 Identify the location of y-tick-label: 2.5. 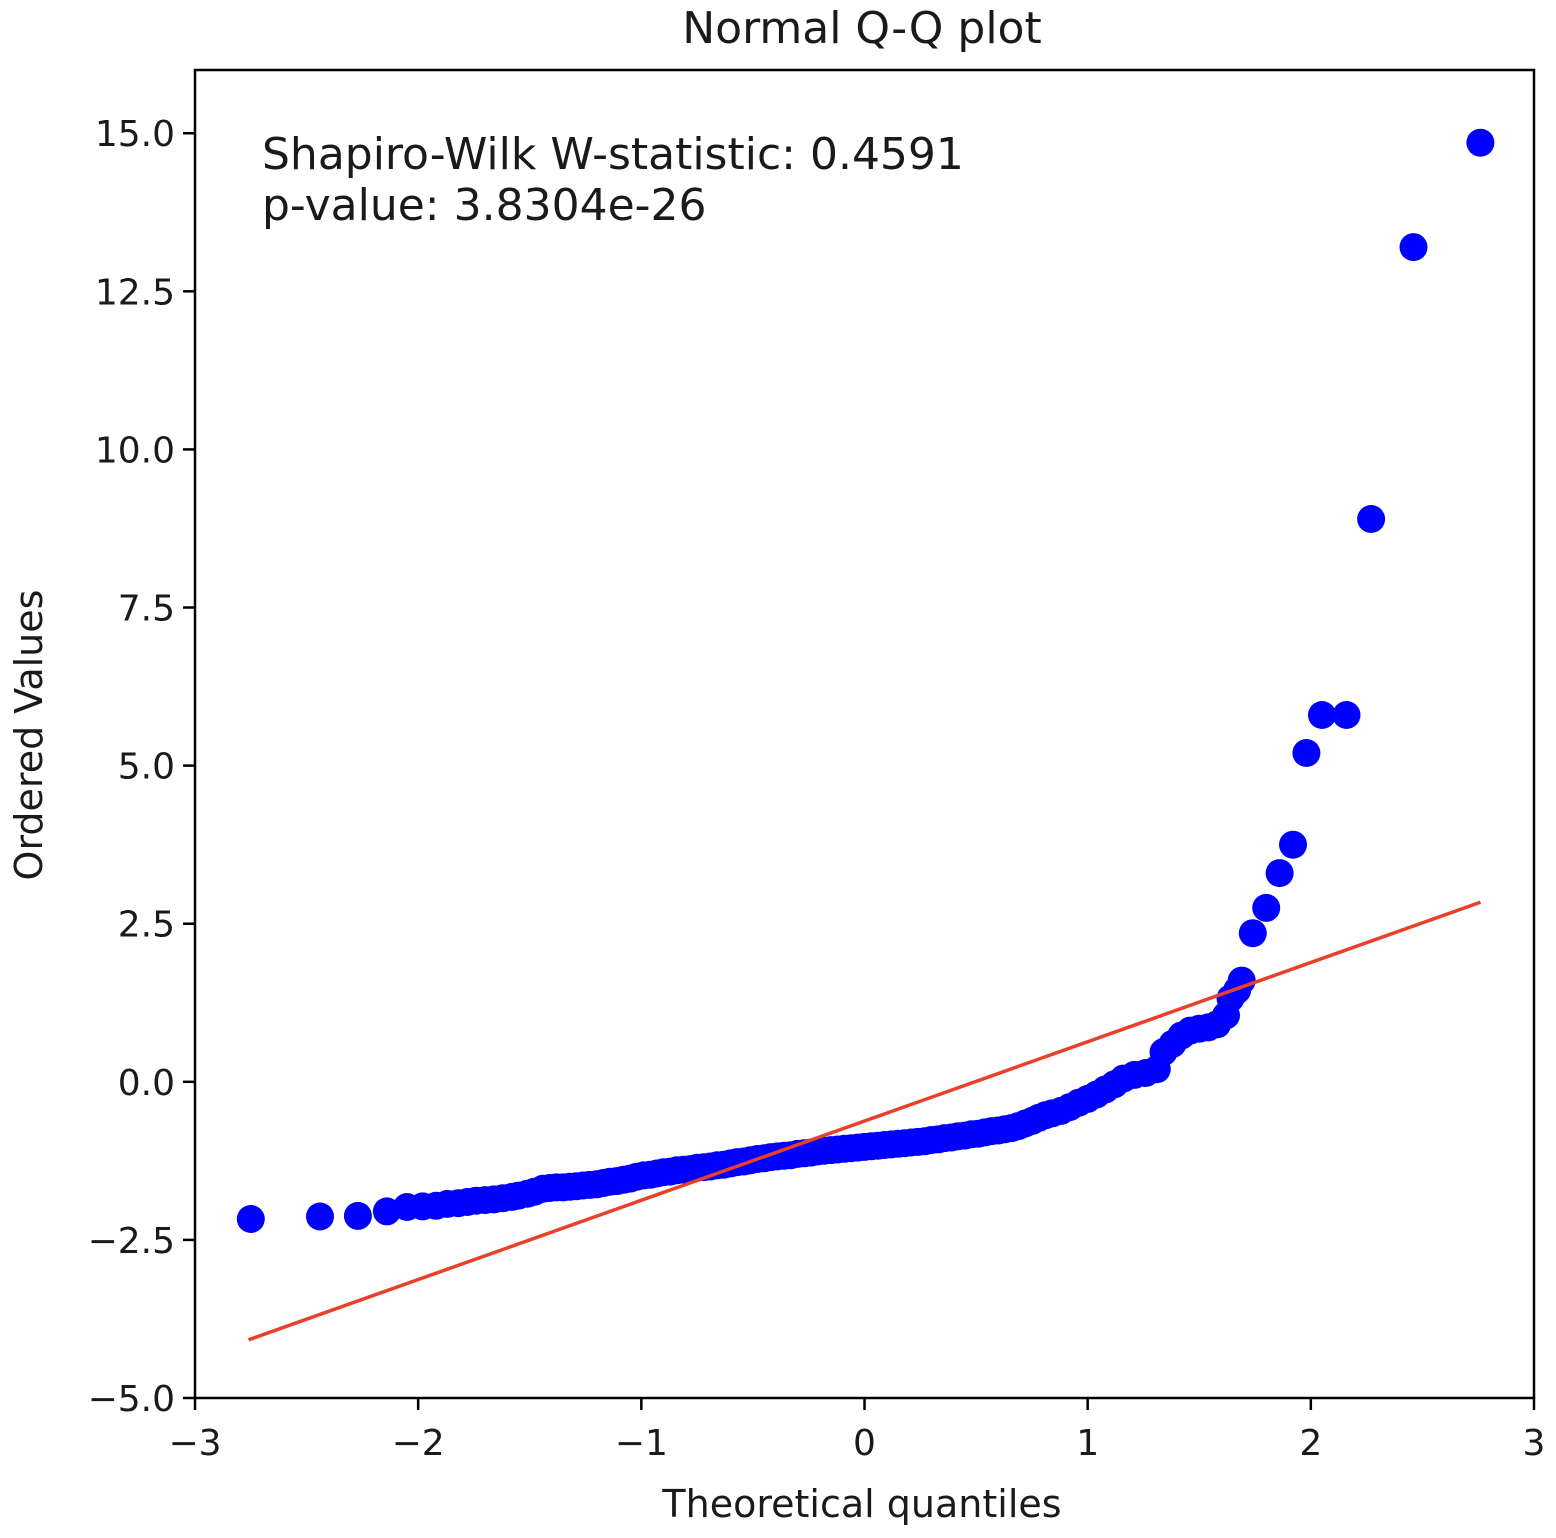
(146, 925).